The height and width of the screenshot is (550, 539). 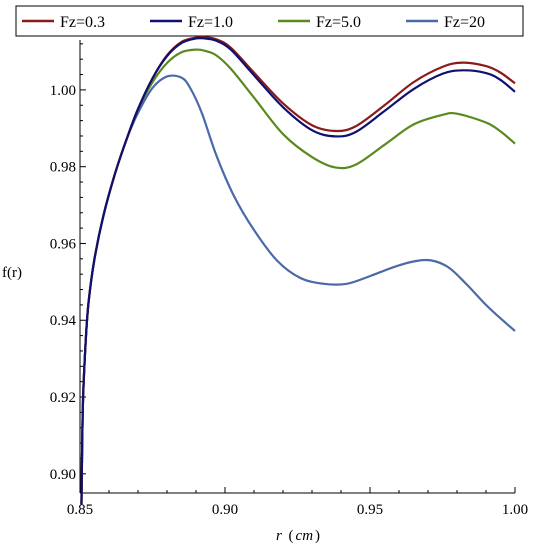 What do you see at coordinates (63, 321) in the screenshot?
I see `y-tick-label: 0.94` at bounding box center [63, 321].